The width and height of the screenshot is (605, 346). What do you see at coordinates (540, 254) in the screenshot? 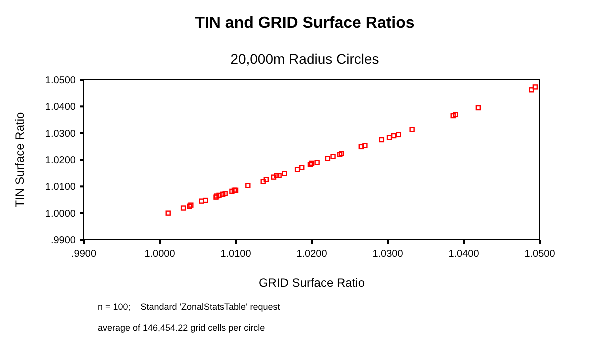
I see `x-tick-label: 1.0500` at bounding box center [540, 254].